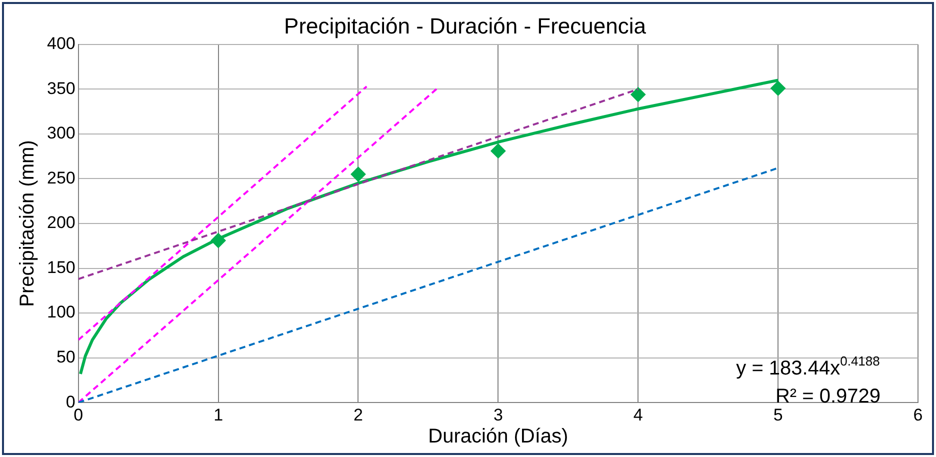 The width and height of the screenshot is (936, 457). I want to click on y-tick-label: 250, so click(61, 178).